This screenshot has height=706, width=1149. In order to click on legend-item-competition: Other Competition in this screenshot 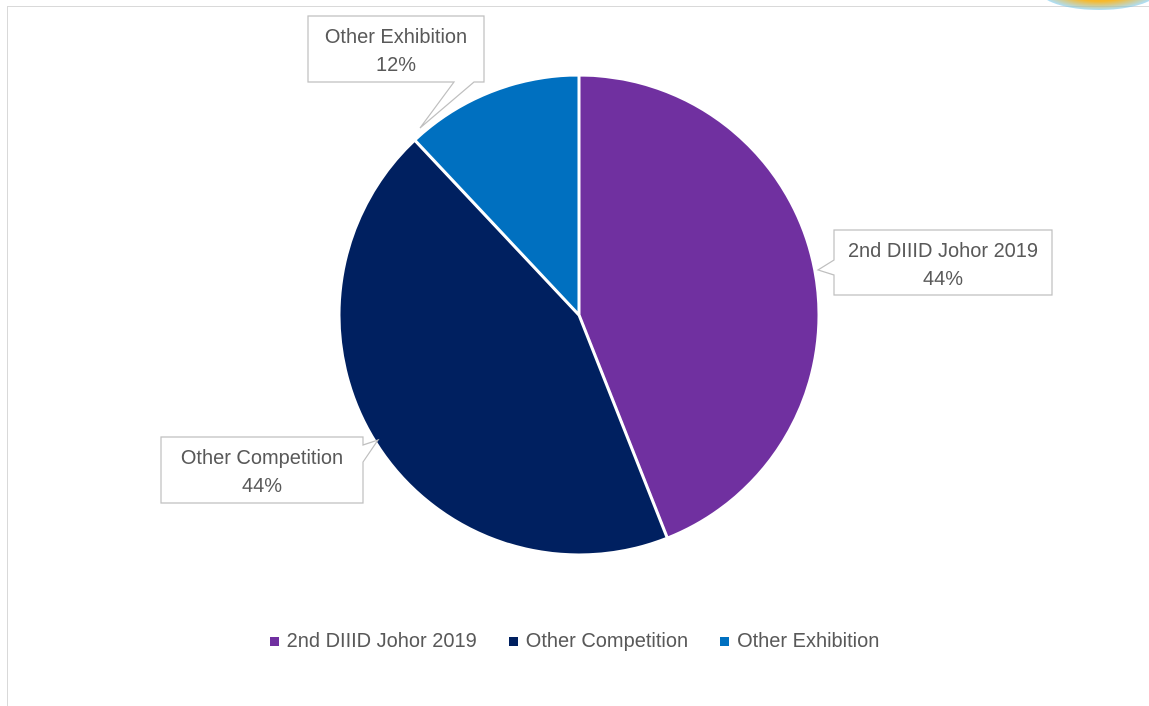, I will do `click(598, 641)`.